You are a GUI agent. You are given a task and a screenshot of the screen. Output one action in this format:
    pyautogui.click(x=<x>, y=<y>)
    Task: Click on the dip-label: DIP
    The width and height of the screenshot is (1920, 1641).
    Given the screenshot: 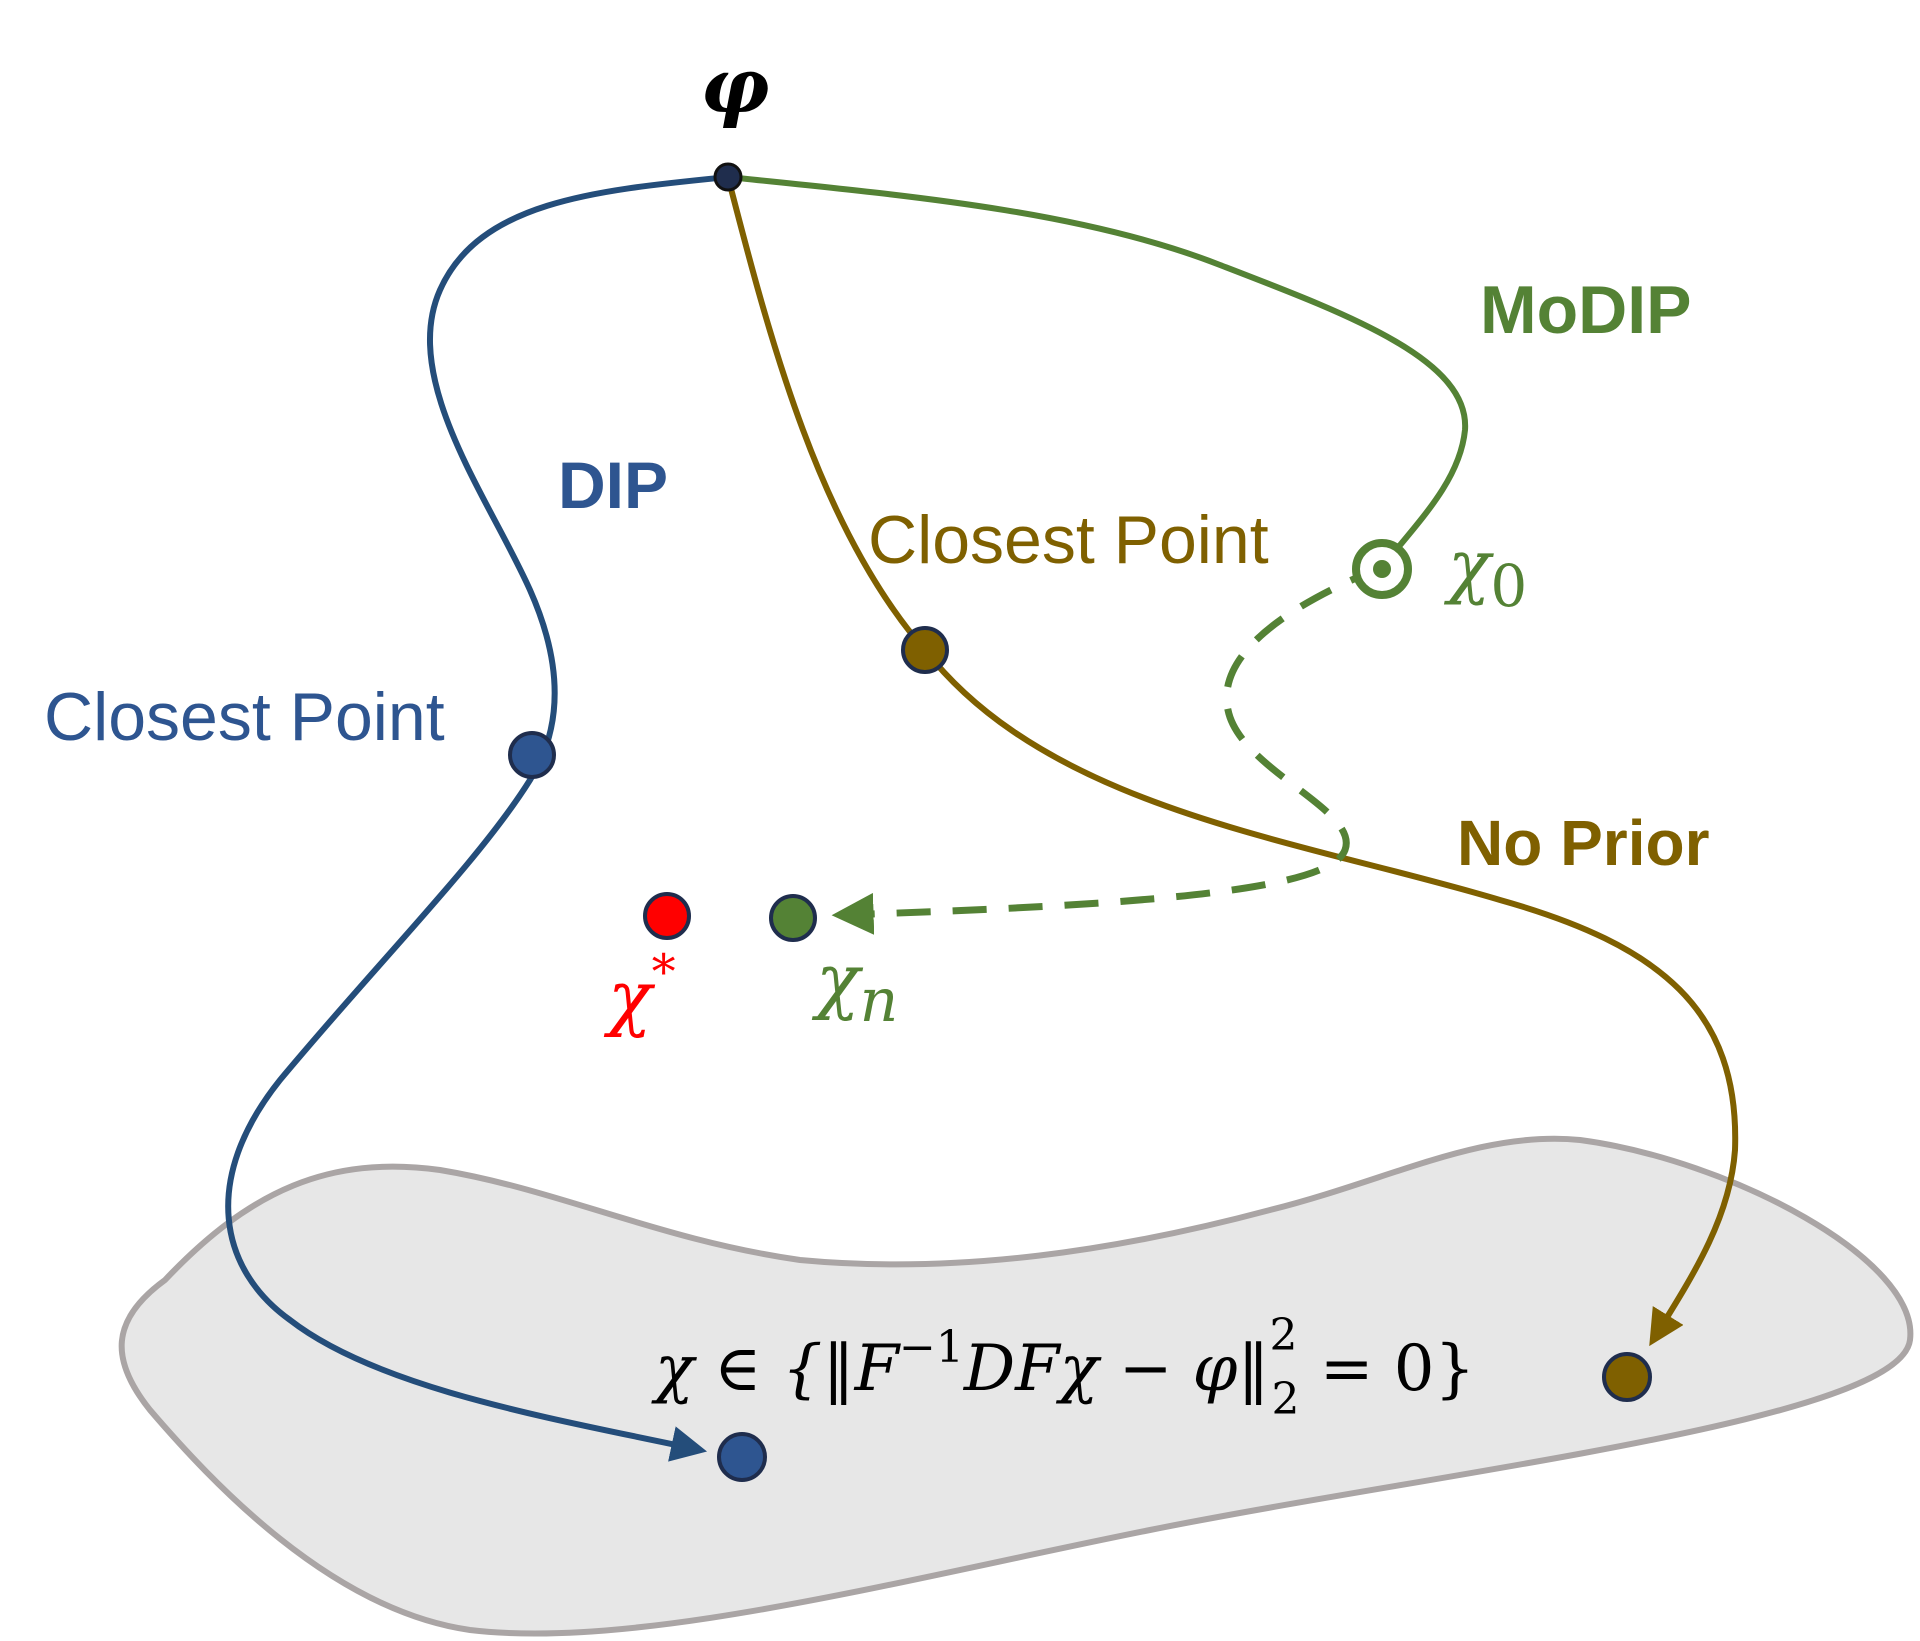 What is the action you would take?
    pyautogui.click(x=613, y=485)
    